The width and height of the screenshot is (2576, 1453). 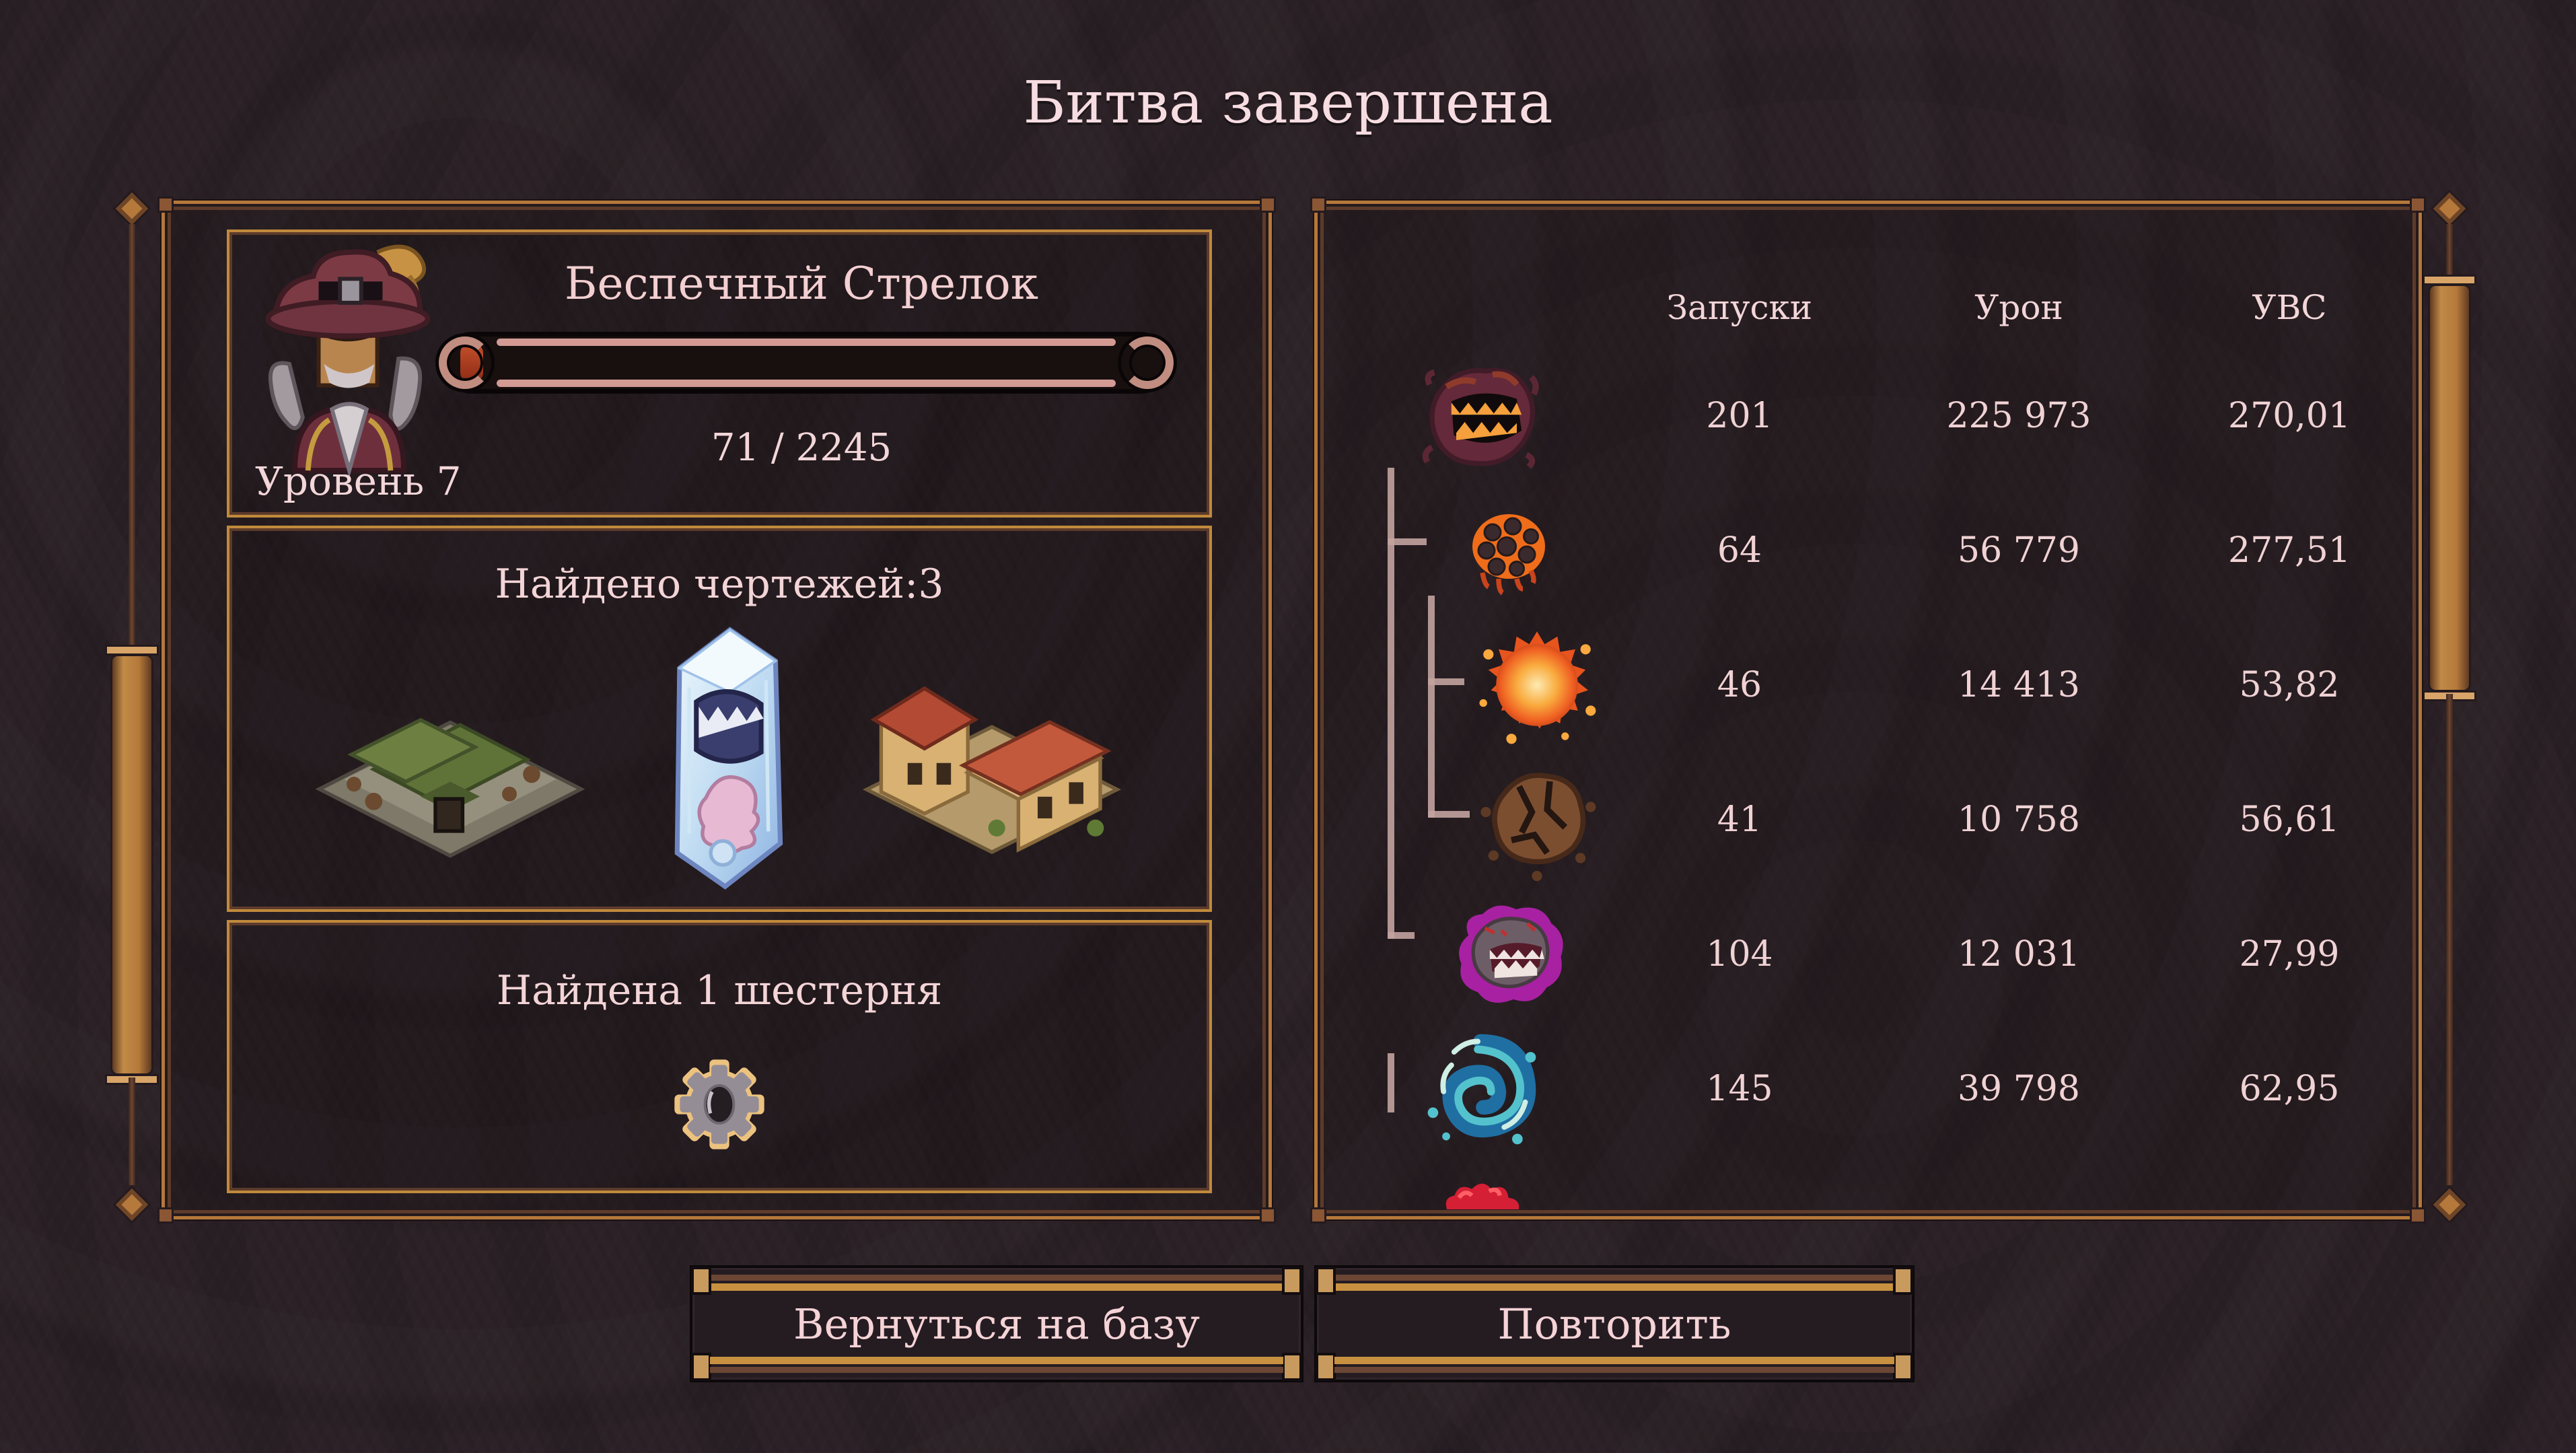 What do you see at coordinates (2289, 1089) in the screenshot?
I see `cell-uvs: 62,95` at bounding box center [2289, 1089].